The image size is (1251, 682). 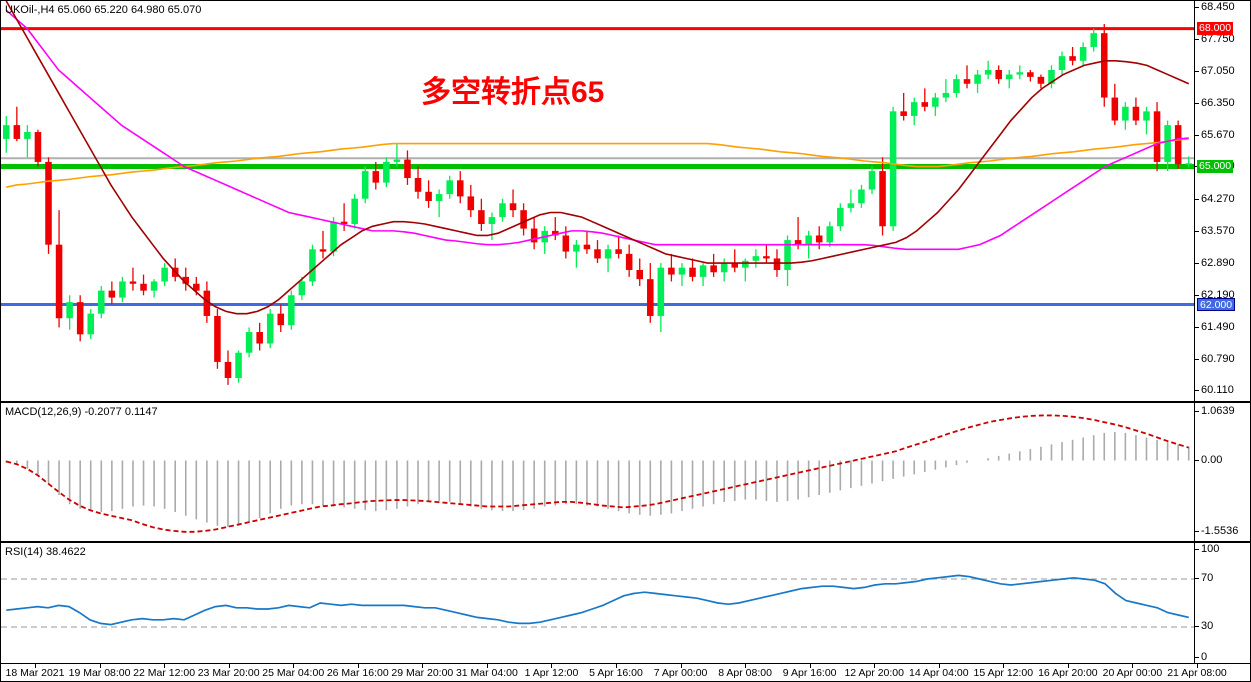 What do you see at coordinates (874, 673) in the screenshot?
I see `time-axis-label: 12 Apr 20:00` at bounding box center [874, 673].